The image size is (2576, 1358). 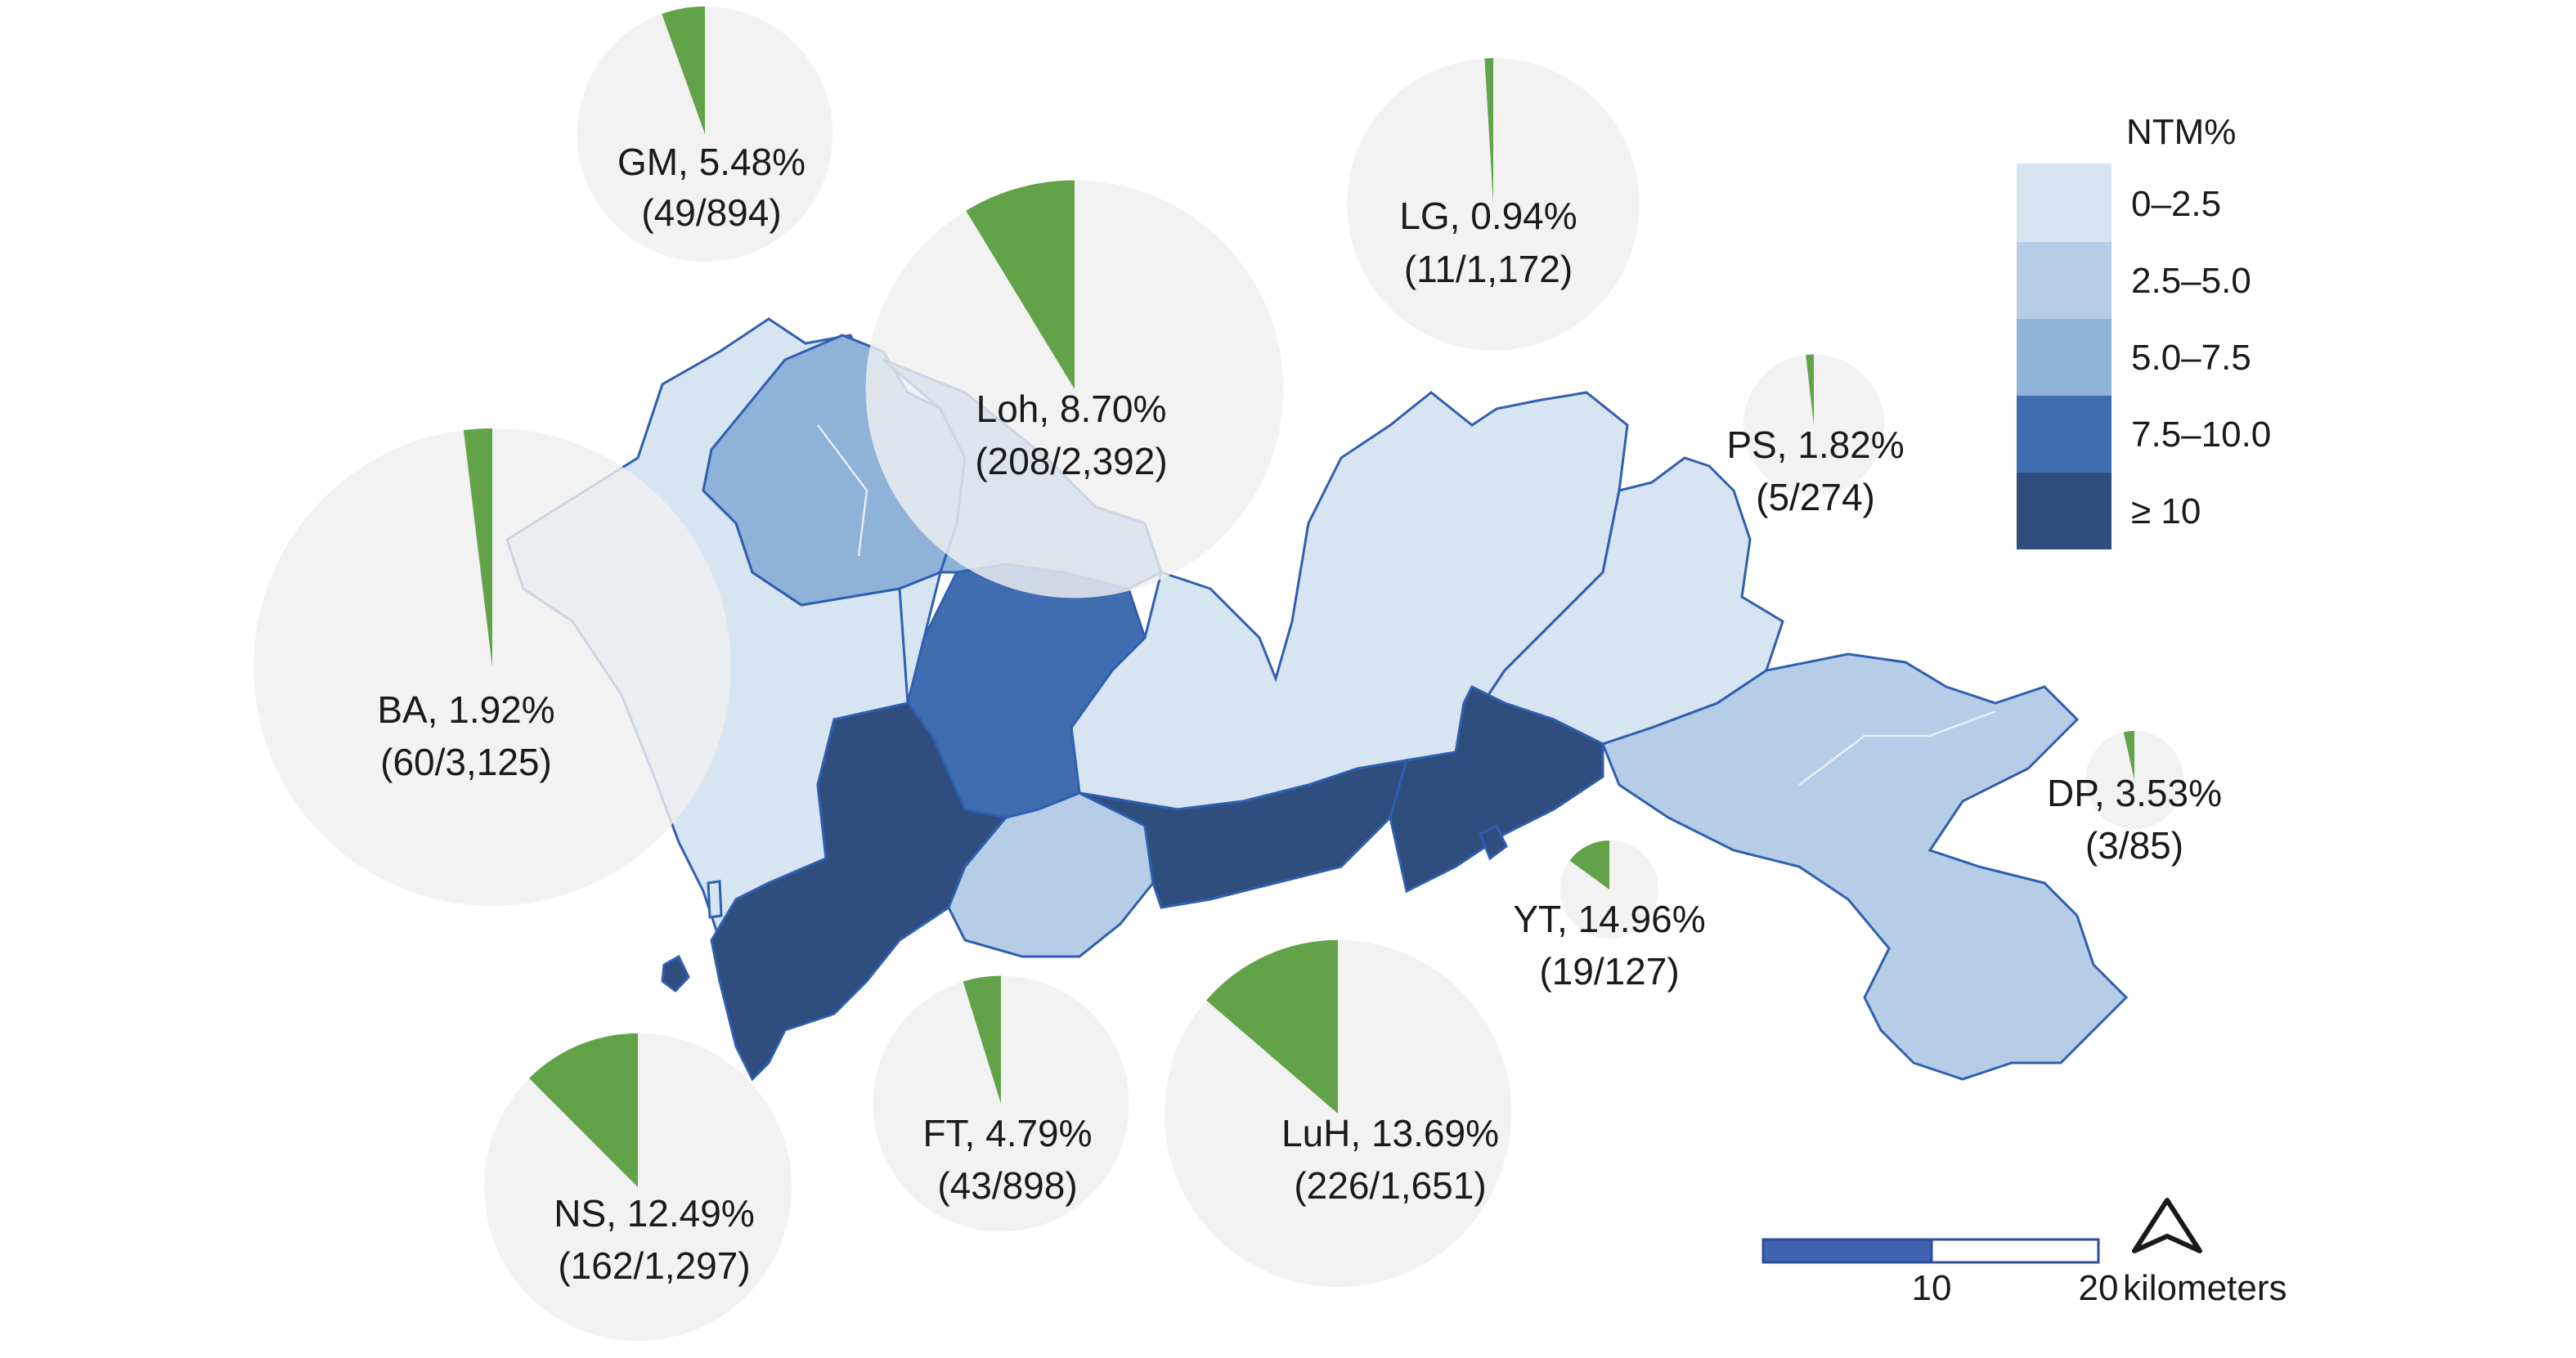 I want to click on label-yt: YT, 14.96%, so click(x=1609, y=919).